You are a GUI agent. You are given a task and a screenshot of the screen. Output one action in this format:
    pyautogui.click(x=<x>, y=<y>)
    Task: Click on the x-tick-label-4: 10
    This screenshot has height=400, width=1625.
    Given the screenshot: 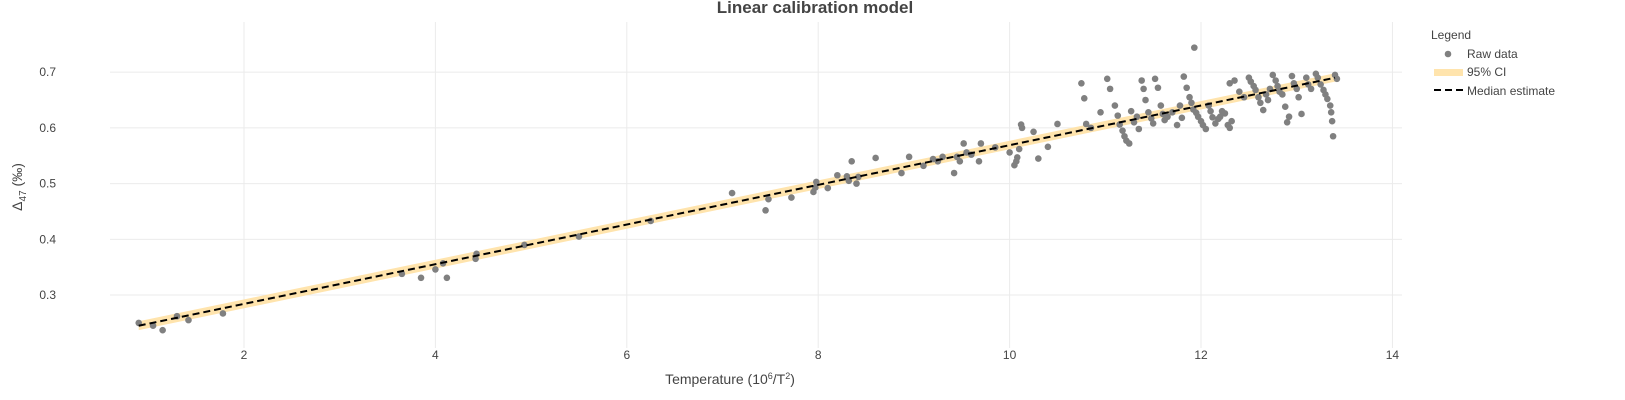 What is the action you would take?
    pyautogui.click(x=1010, y=355)
    